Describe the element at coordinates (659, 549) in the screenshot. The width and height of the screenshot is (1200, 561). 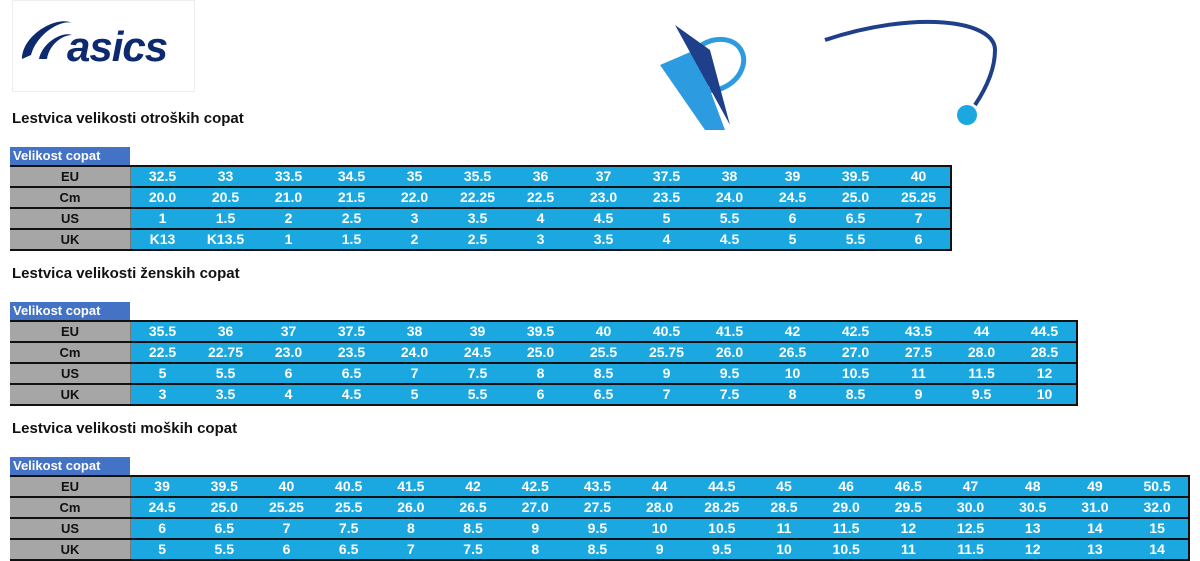
I see `size-cell: 9` at that location.